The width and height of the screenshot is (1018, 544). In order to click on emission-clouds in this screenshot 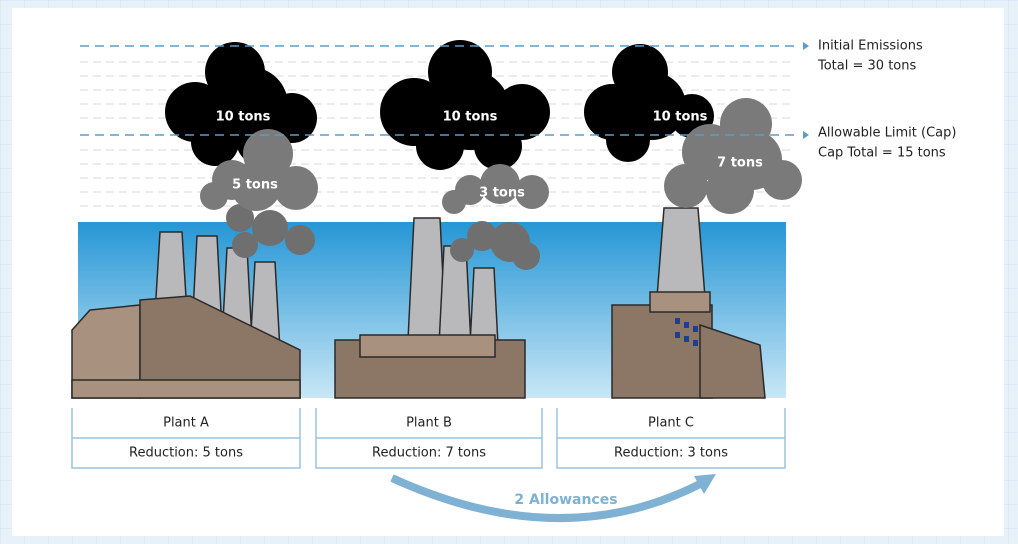, I will do `click(439, 105)`.